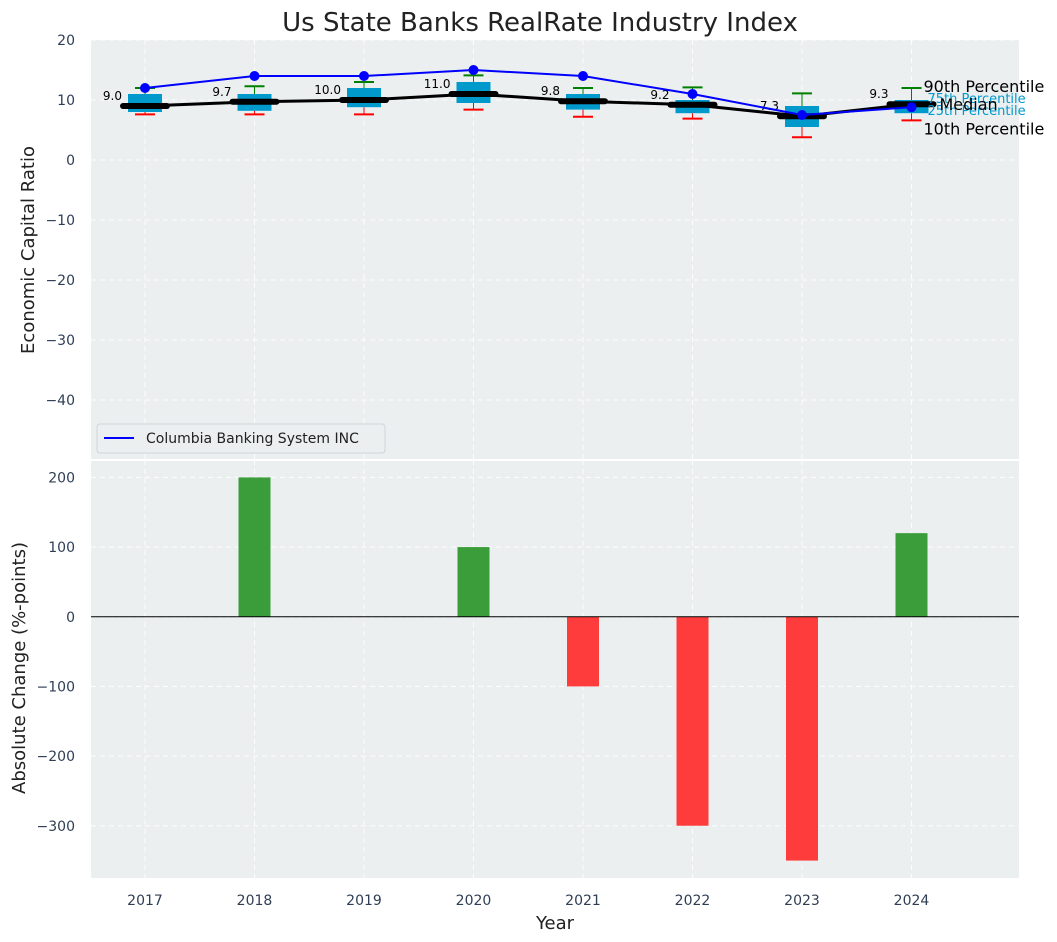 The width and height of the screenshot is (1057, 942). I want to click on annotation-p10: 10th Percentile, so click(984, 128).